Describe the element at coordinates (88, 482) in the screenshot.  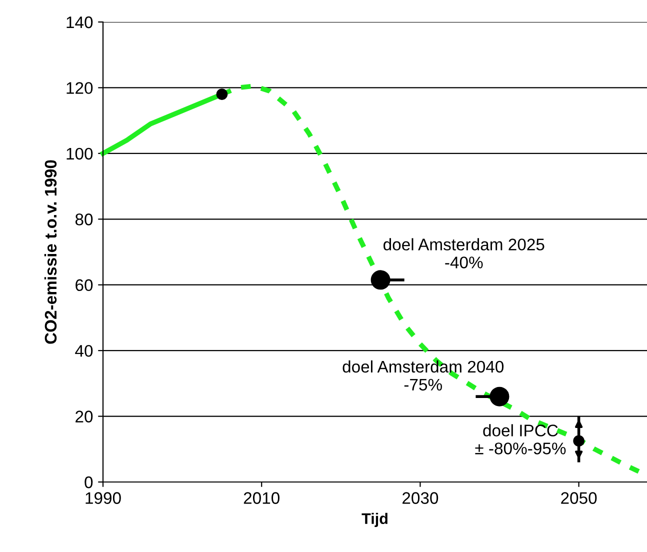
I see `y-tick-label: 0` at that location.